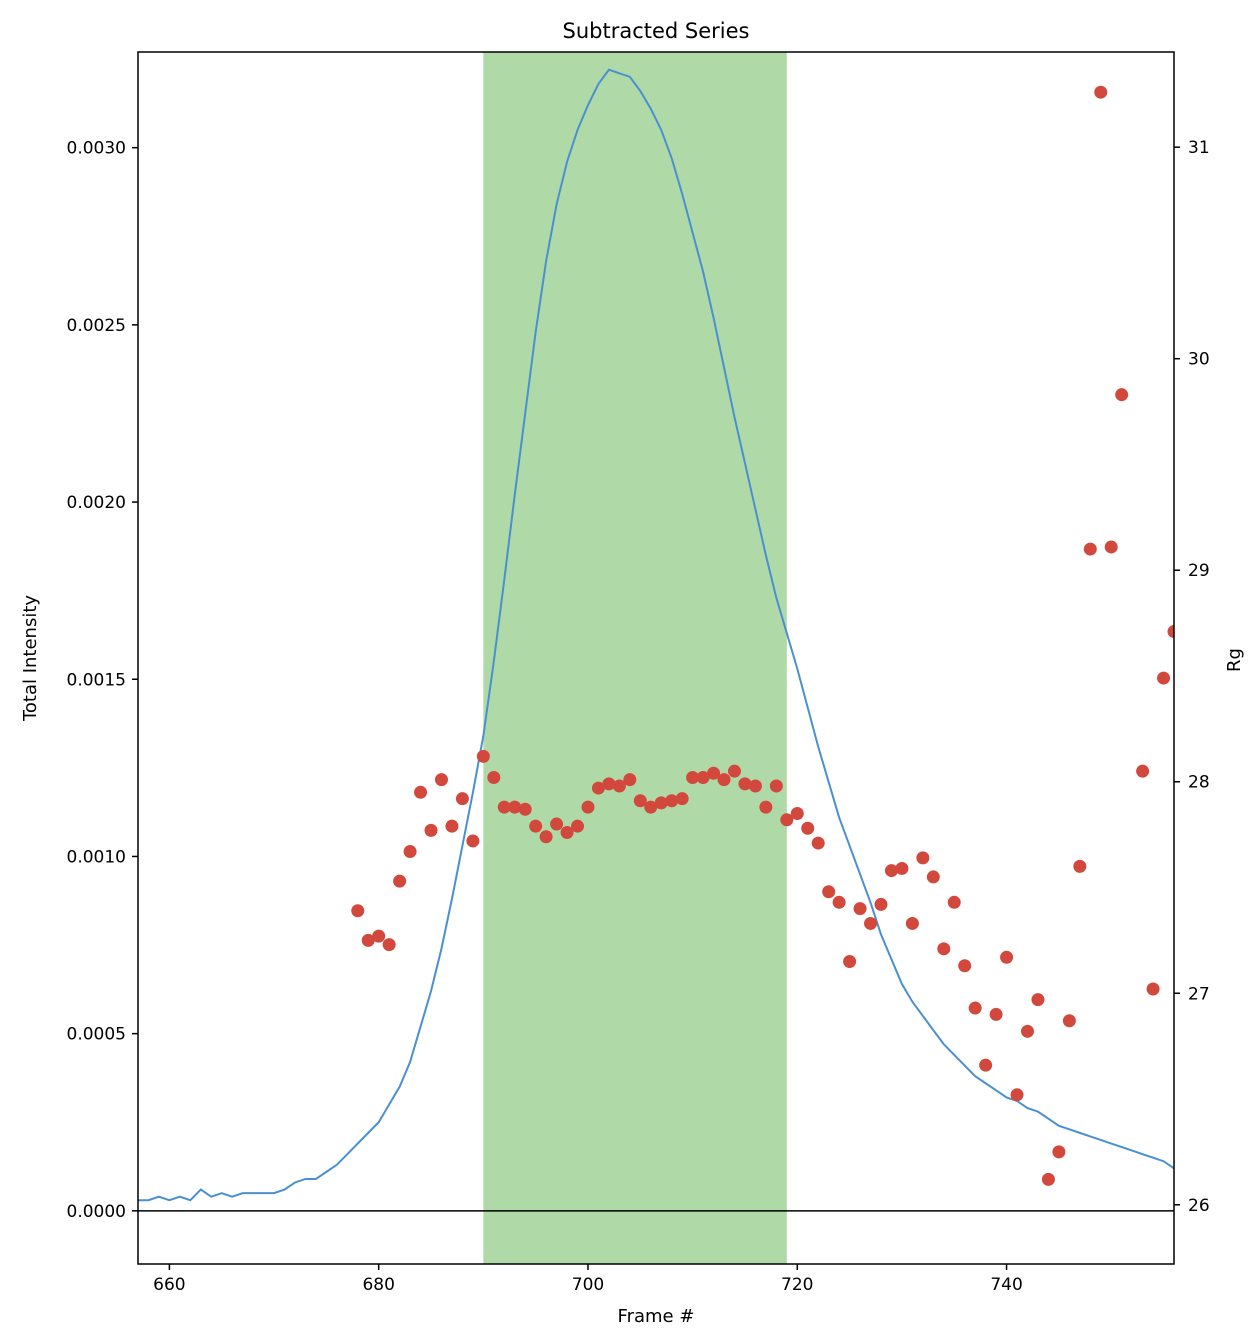  What do you see at coordinates (1199, 148) in the screenshot?
I see `y2-tick-label: 31` at bounding box center [1199, 148].